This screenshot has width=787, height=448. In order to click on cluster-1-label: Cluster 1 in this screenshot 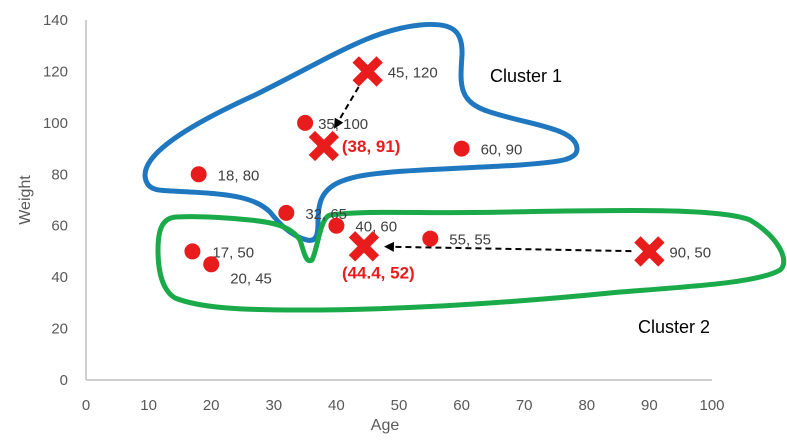, I will do `click(526, 76)`.